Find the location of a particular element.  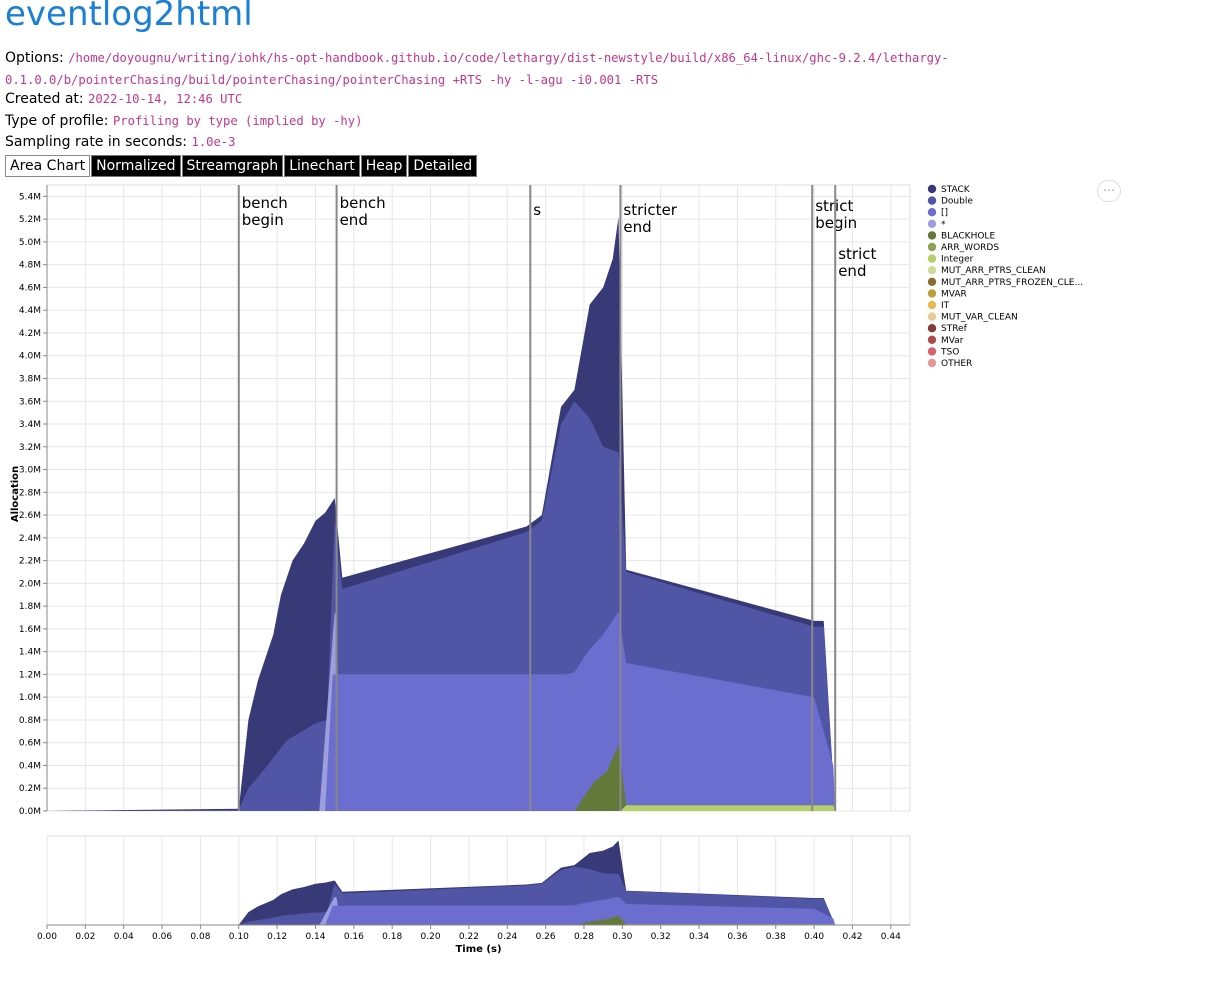

y-tick-label: 1.8M is located at coordinates (30, 607).